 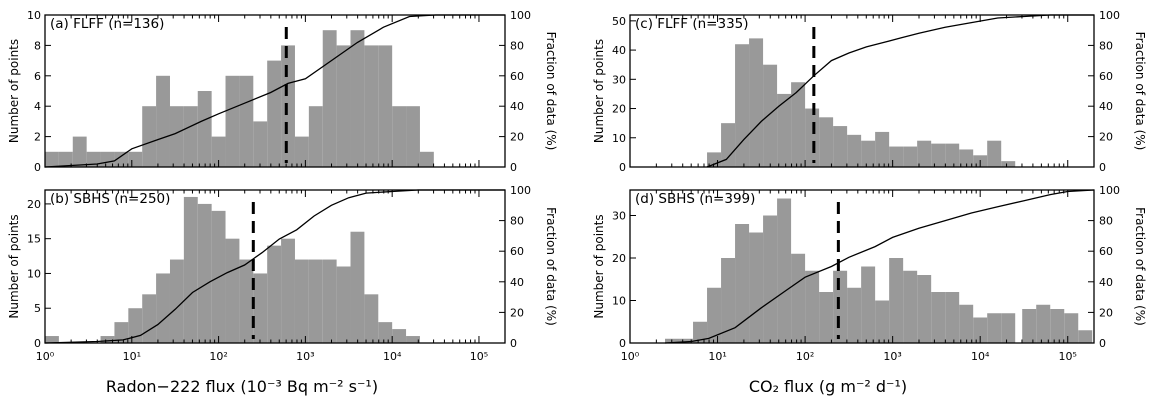 What do you see at coordinates (695, 199) in the screenshot?
I see `panel-label: (d) SBHS (n=399)` at bounding box center [695, 199].